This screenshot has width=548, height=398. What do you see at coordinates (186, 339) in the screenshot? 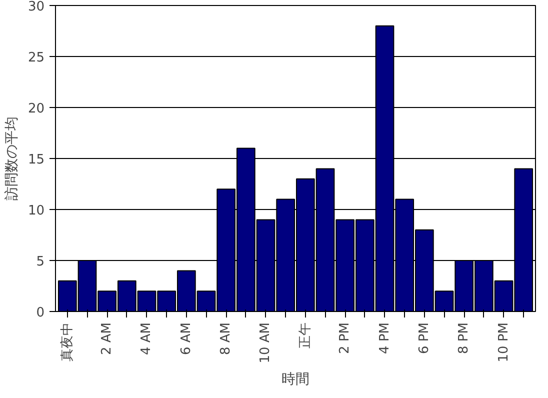
I see `x-tick-label: 6 AM` at bounding box center [186, 339].